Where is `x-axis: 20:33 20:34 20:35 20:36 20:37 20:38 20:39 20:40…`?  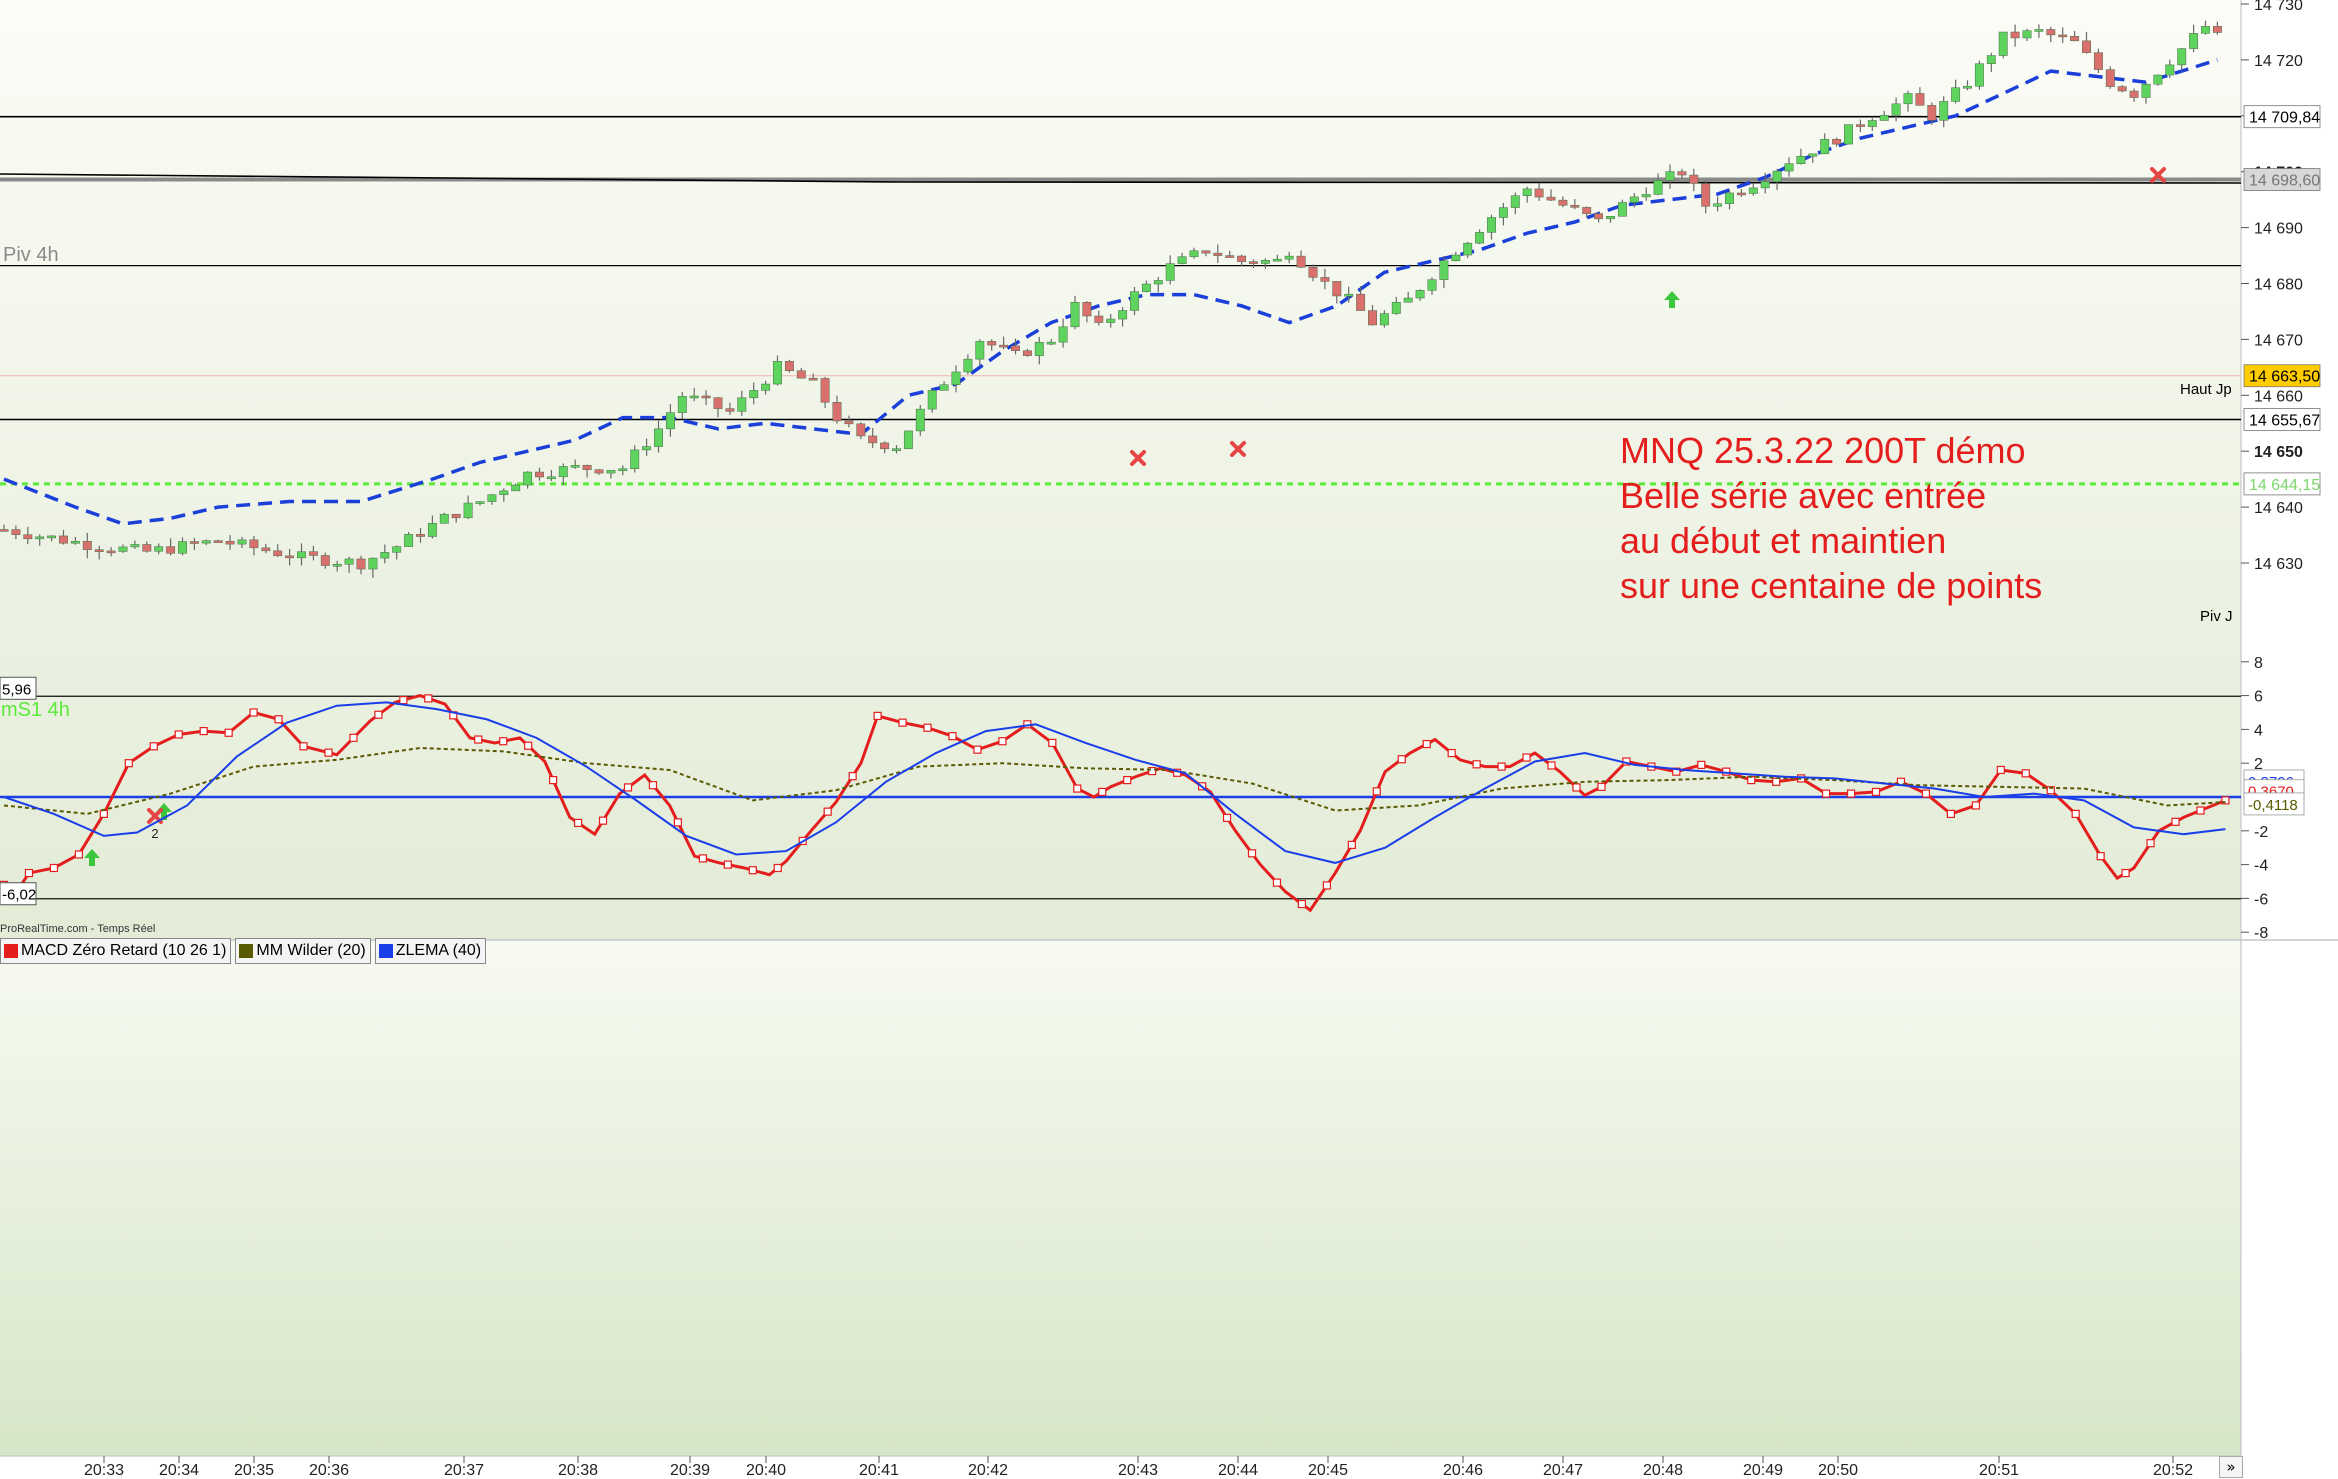
x-axis: 20:33 20:34 20:35 20:36 20:37 20:38 20:39 20:40… is located at coordinates (1138, 1467).